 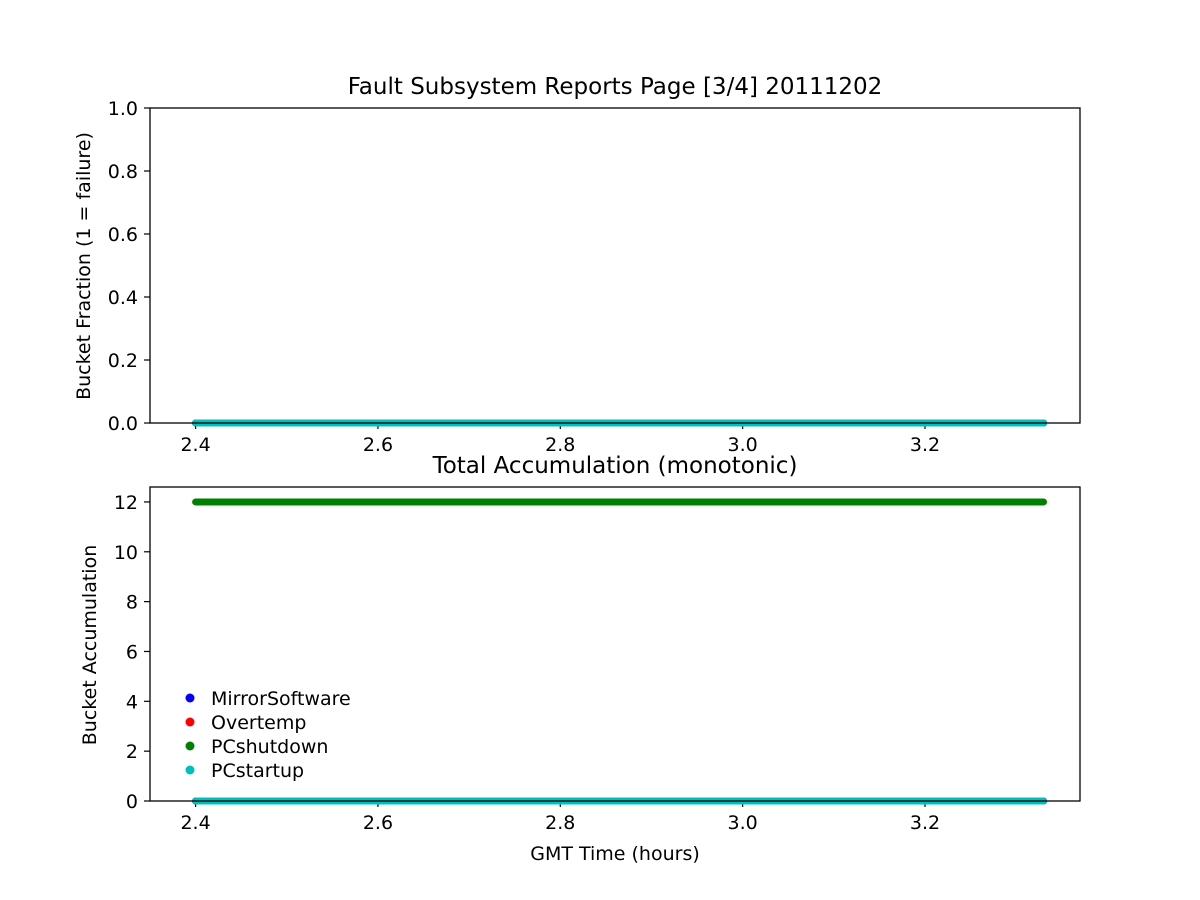 I want to click on legend-marker-mirrorsoftware, so click(x=190, y=698).